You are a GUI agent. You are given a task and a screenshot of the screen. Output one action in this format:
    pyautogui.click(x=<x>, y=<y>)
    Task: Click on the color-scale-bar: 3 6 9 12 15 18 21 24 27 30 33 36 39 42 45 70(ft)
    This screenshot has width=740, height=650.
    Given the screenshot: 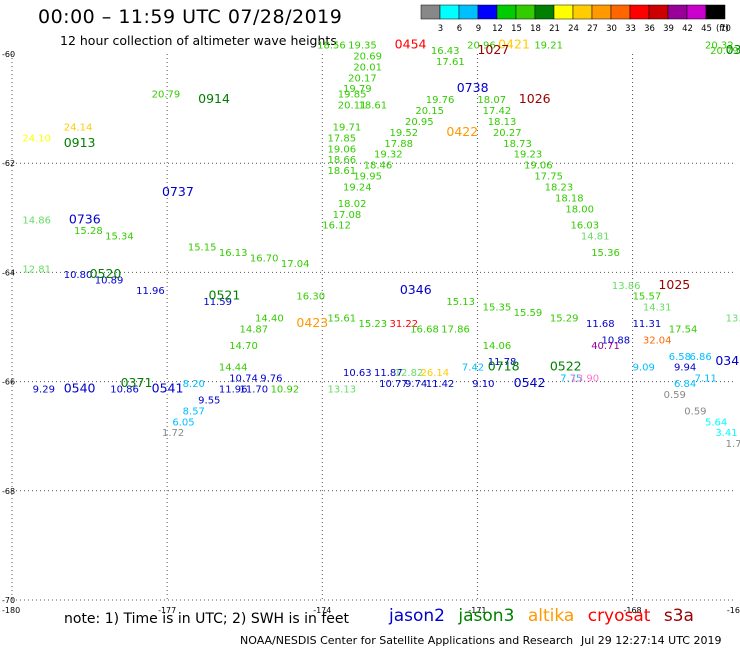 What is the action you would take?
    pyautogui.click(x=575, y=19)
    